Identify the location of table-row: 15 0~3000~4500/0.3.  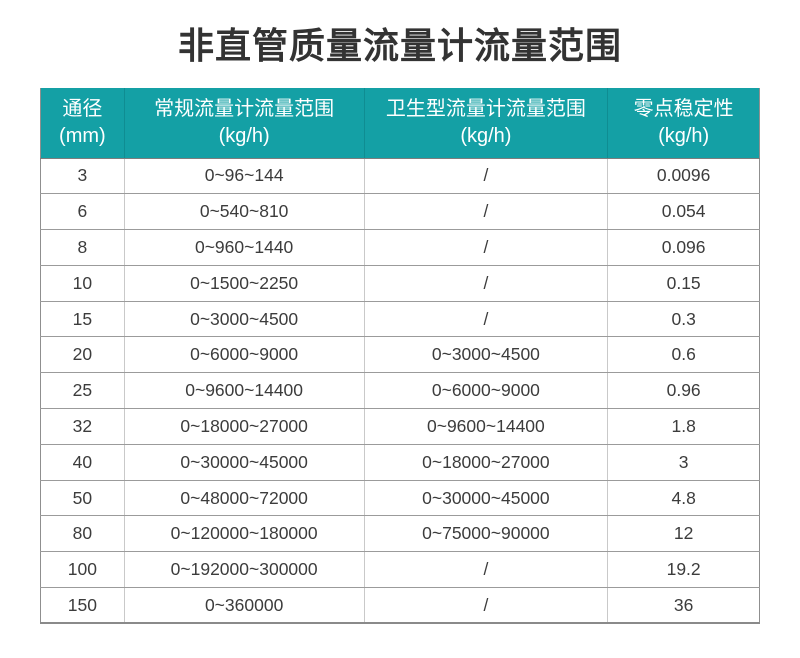
(400, 319).